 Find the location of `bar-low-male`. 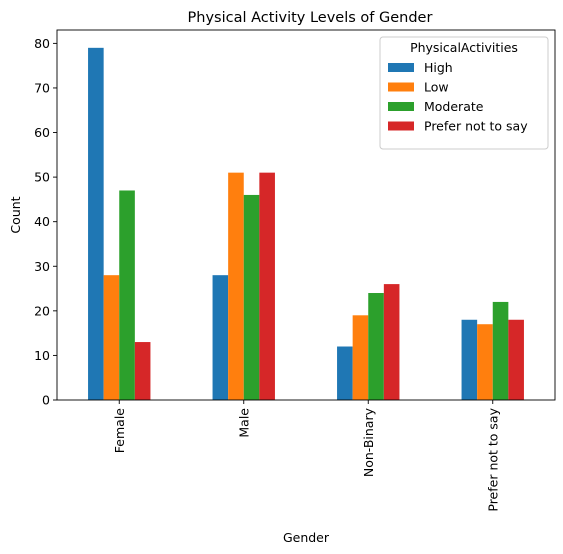

bar-low-male is located at coordinates (236, 286).